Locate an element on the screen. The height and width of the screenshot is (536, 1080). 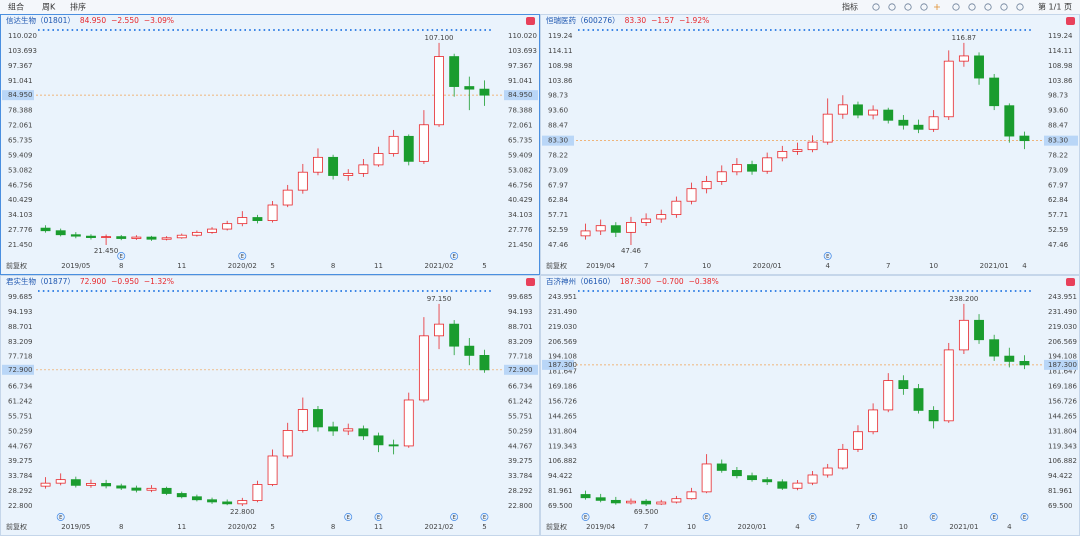
y-tick-label: 59.409 is located at coordinates (520, 155).